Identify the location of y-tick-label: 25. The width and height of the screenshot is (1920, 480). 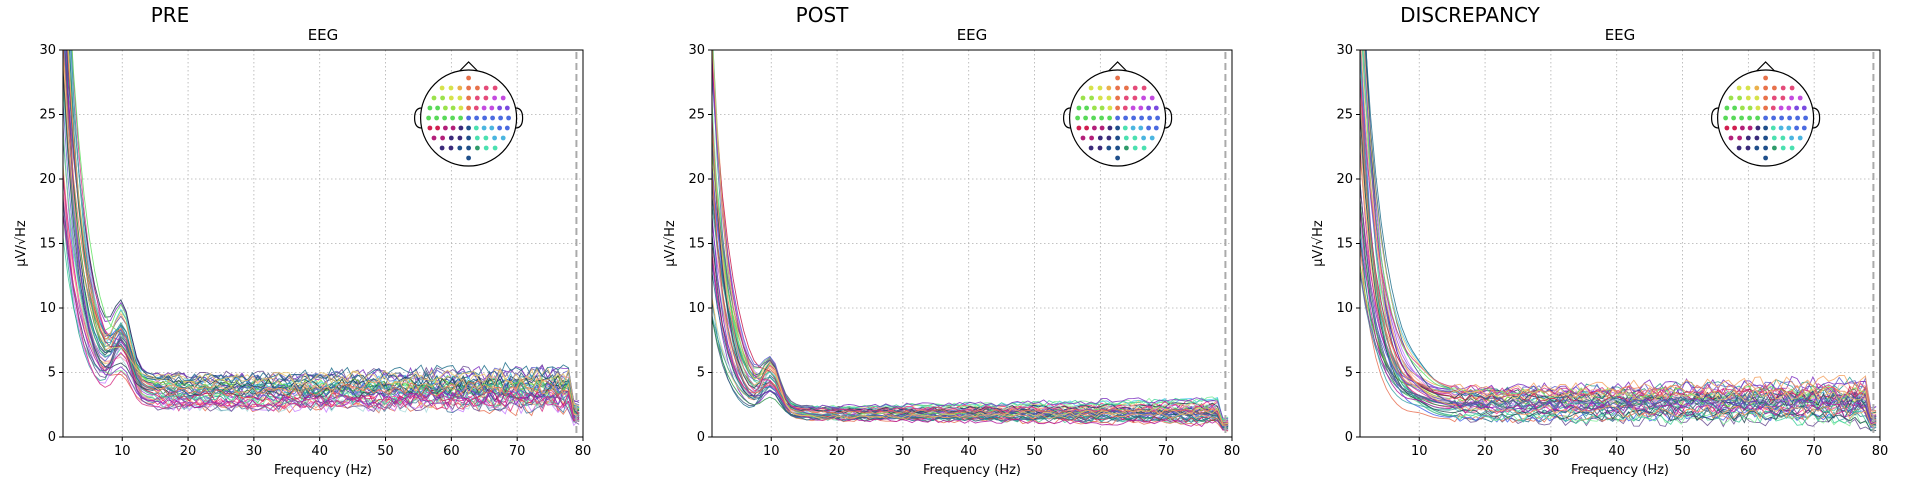
(696, 115).